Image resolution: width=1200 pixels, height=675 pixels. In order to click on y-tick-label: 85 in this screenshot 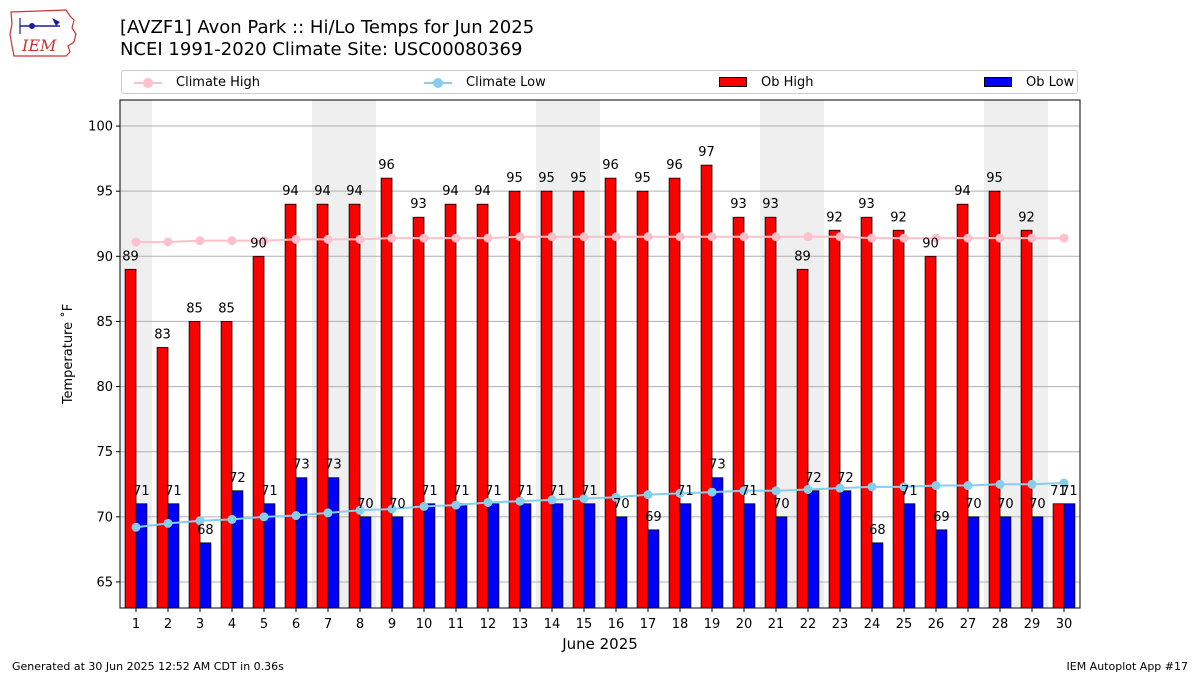, I will do `click(104, 322)`.